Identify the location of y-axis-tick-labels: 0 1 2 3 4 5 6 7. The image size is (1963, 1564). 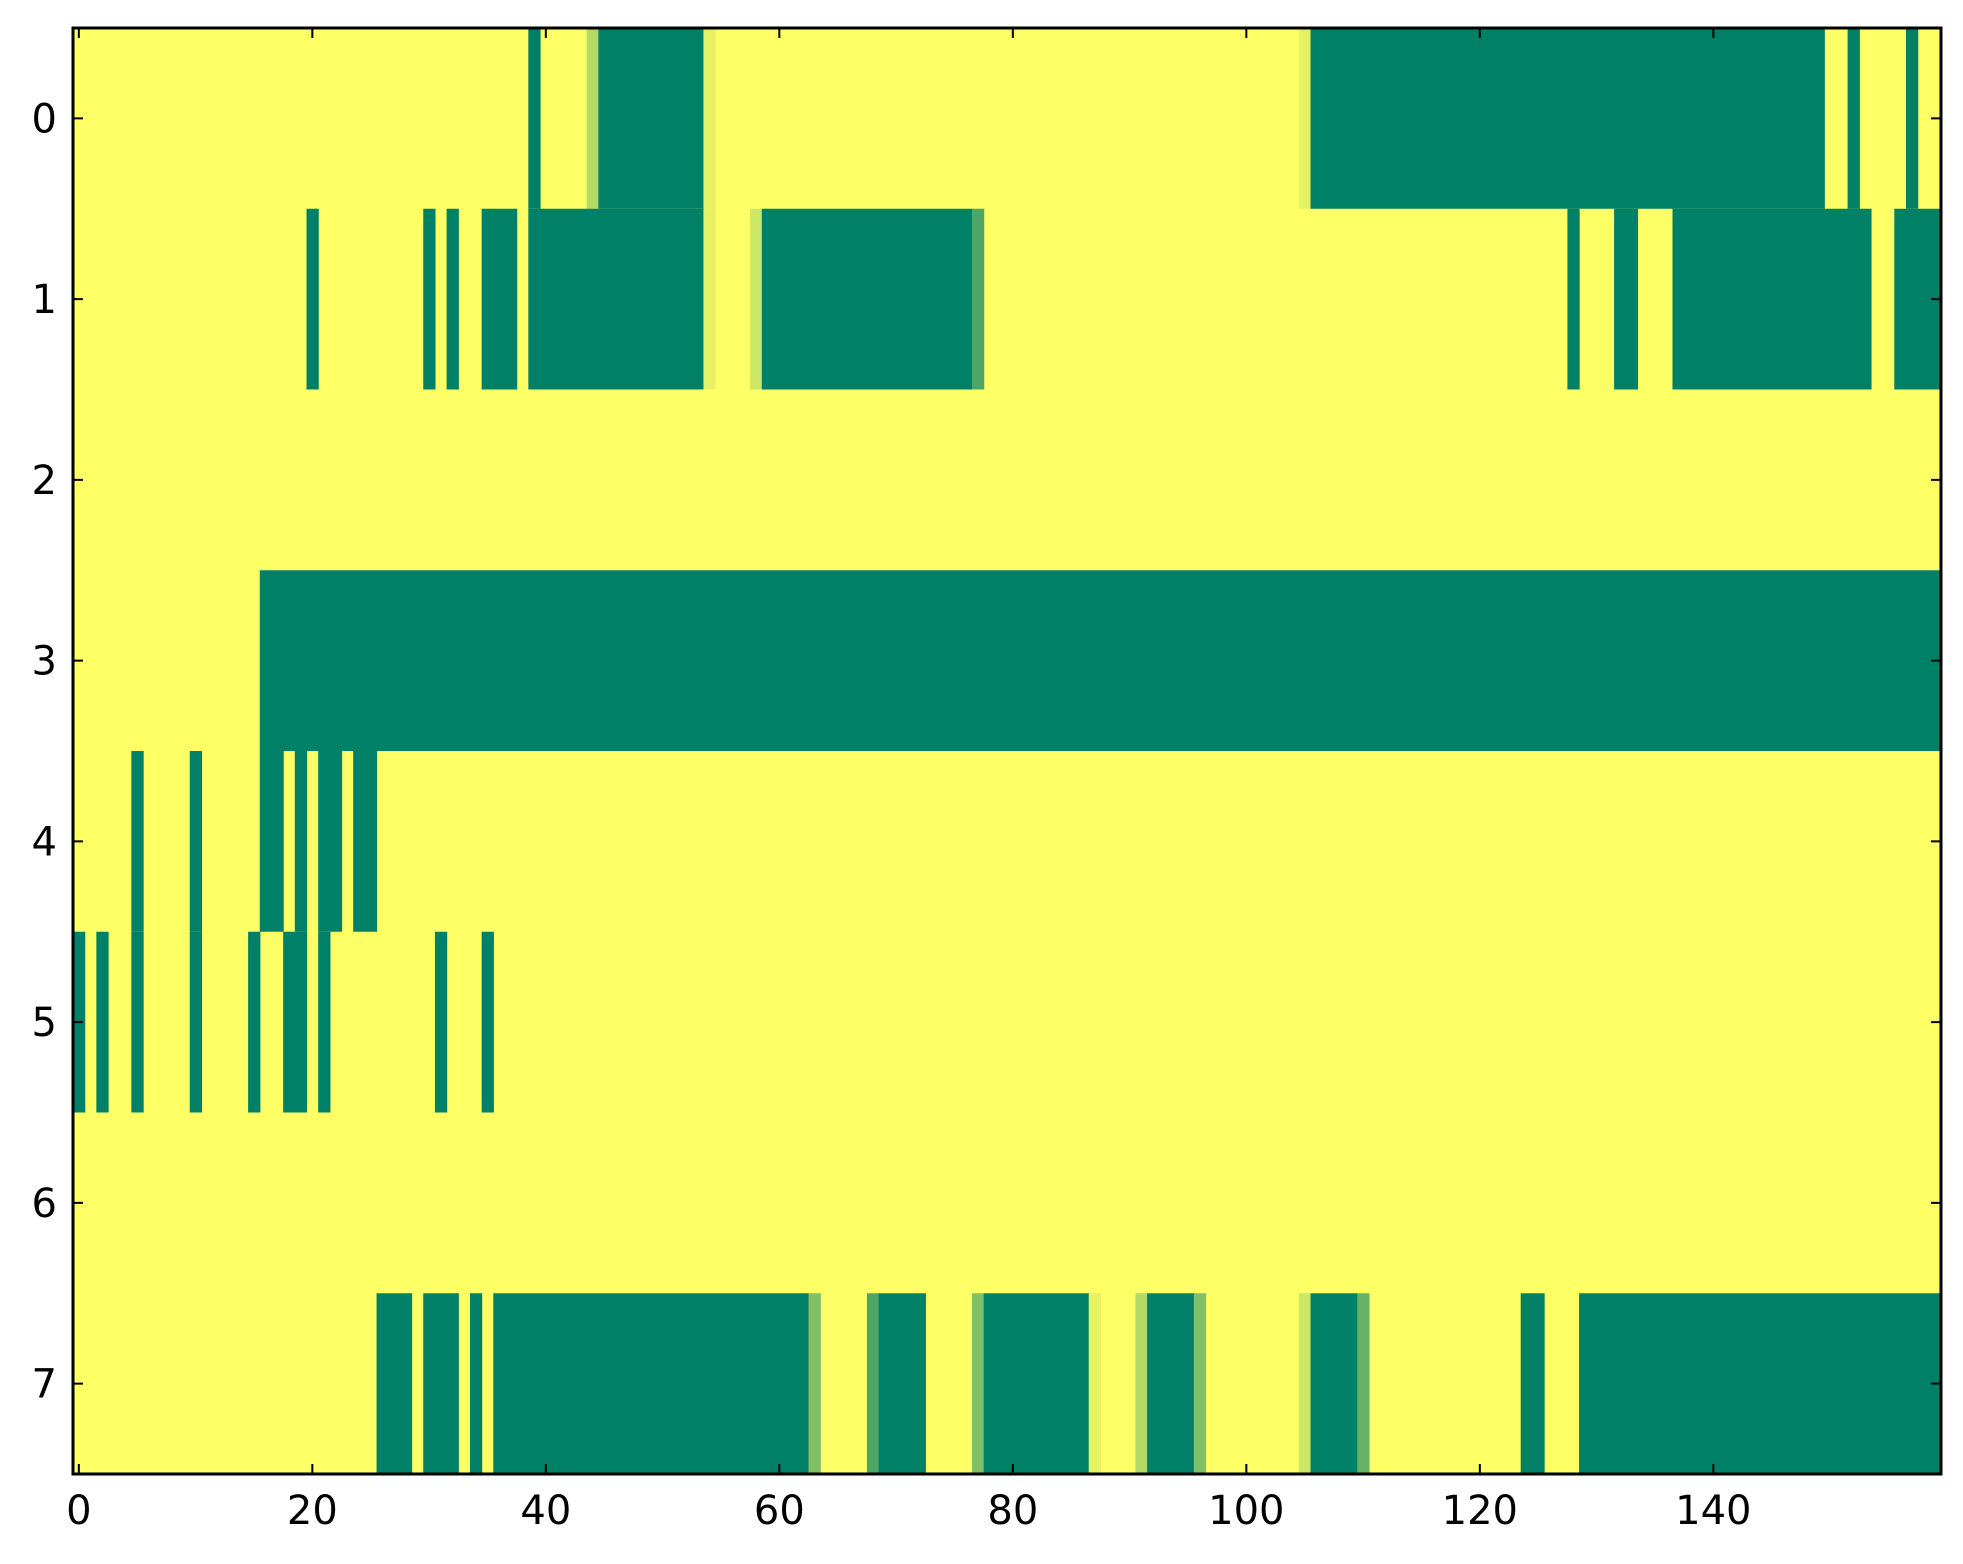
(44, 751).